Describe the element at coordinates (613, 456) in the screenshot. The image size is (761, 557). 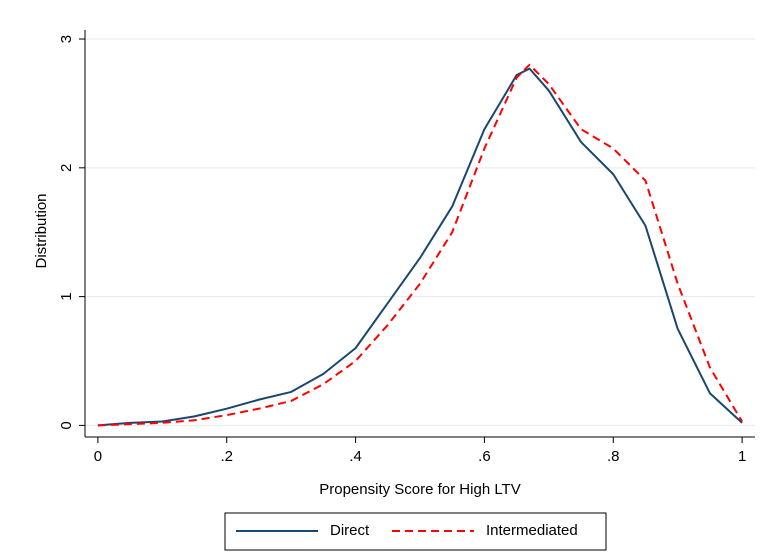
I see `x-tick-label: .8` at that location.